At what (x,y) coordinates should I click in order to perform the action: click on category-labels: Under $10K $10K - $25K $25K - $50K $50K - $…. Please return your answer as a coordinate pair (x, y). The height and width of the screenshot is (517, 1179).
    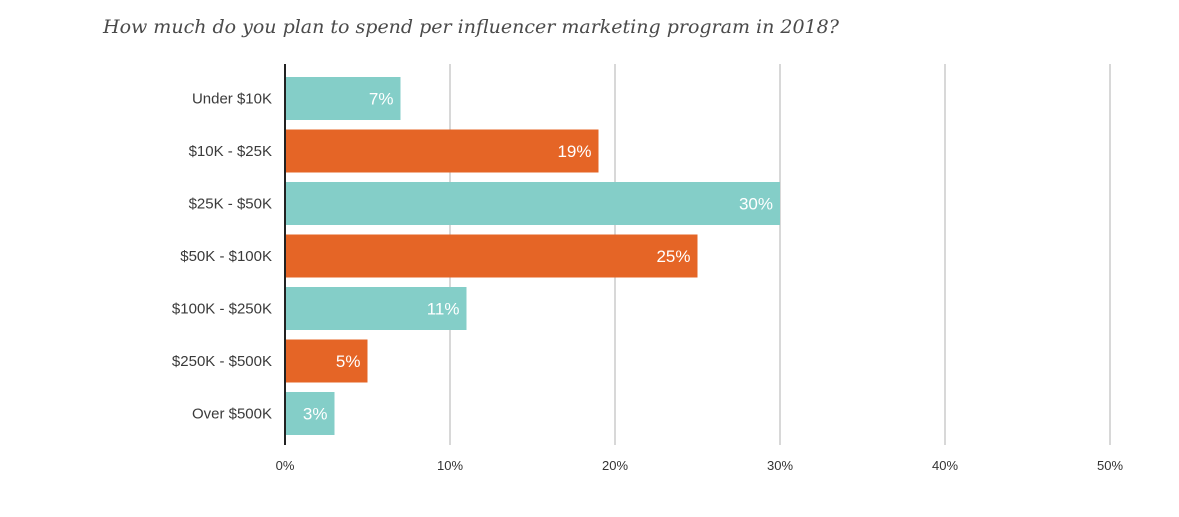
    Looking at the image, I should click on (222, 257).